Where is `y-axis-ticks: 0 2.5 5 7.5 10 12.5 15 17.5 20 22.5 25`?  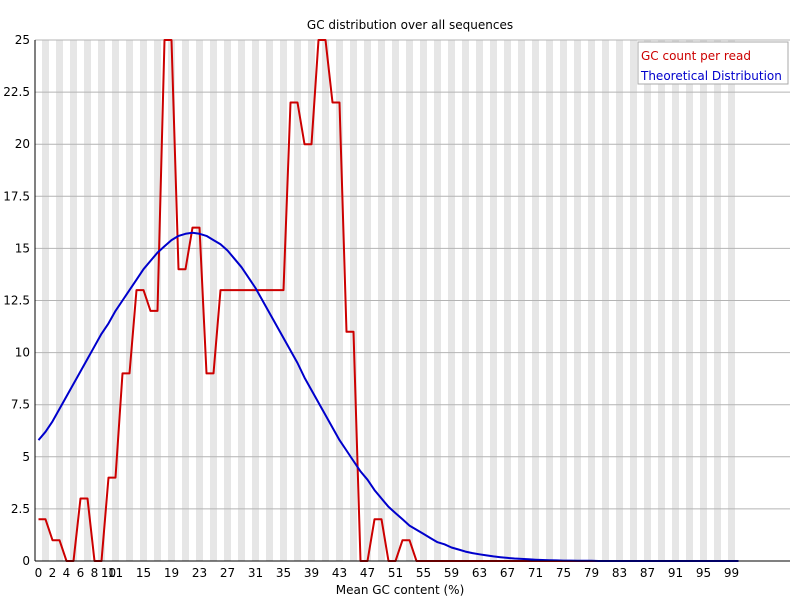 y-axis-ticks: 0 2.5 5 7.5 10 12.5 15 17.5 20 22.5 25 is located at coordinates (16, 300).